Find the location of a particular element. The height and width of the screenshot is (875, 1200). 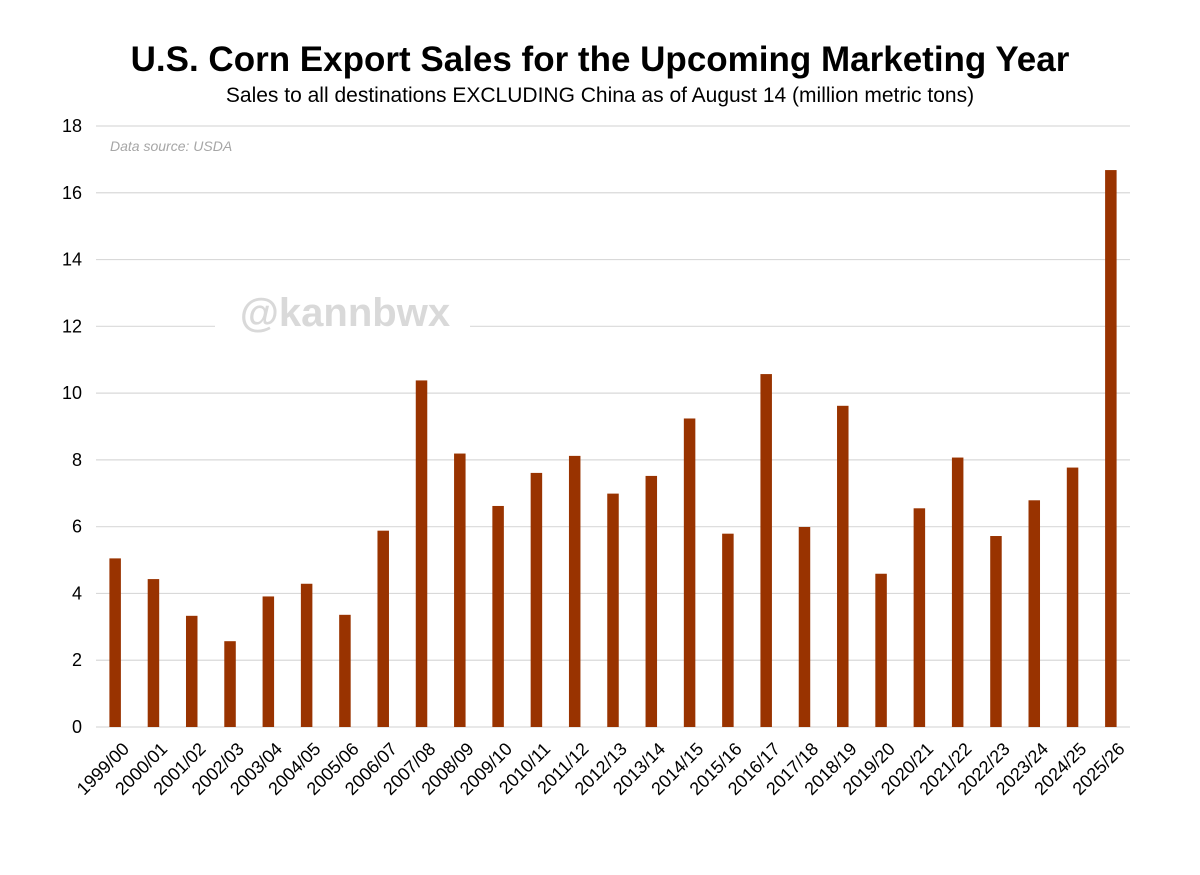

y-tick-label: 4 is located at coordinates (77, 593).